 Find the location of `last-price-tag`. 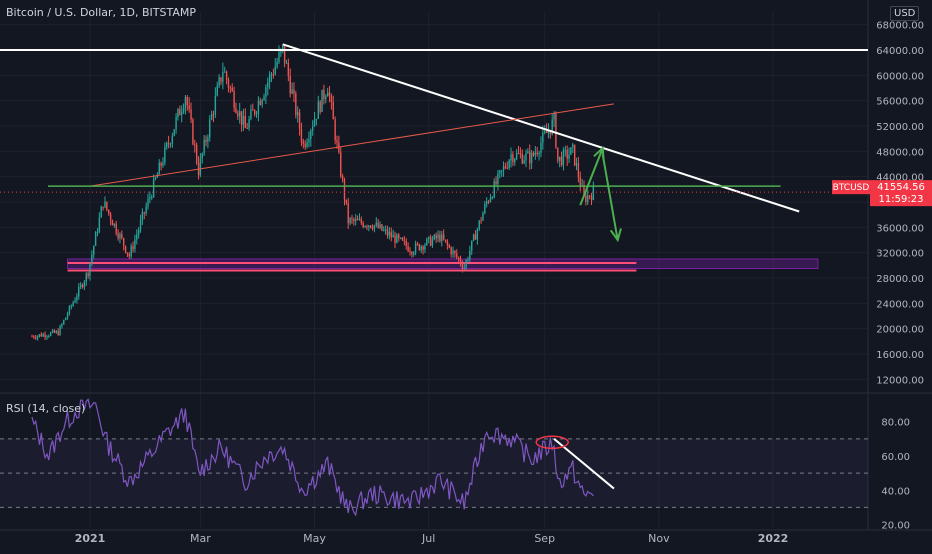

last-price-tag is located at coordinates (901, 193).